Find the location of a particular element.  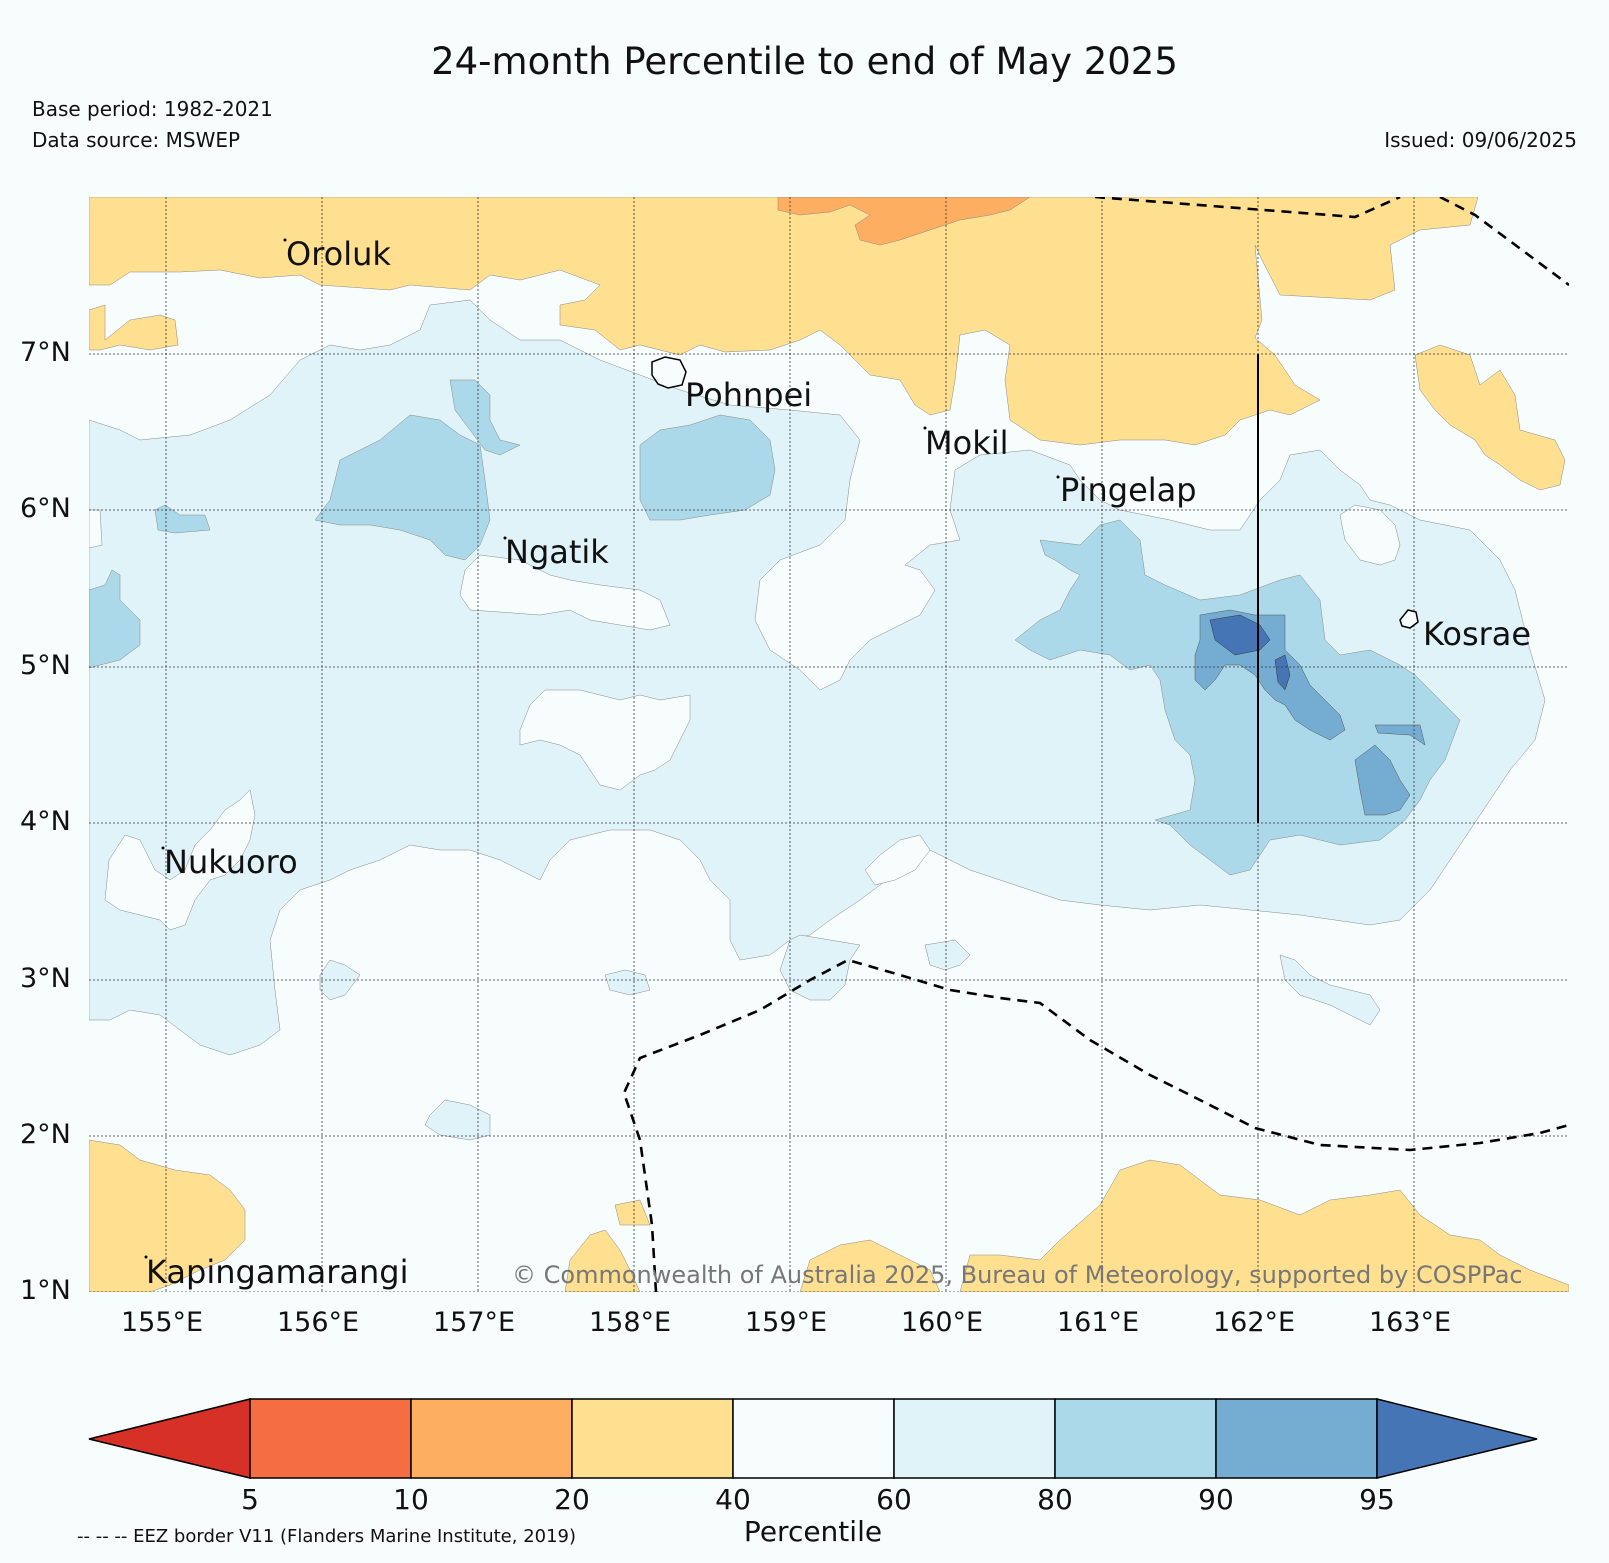

place-label-ngatik: Ngatik is located at coordinates (557, 552).